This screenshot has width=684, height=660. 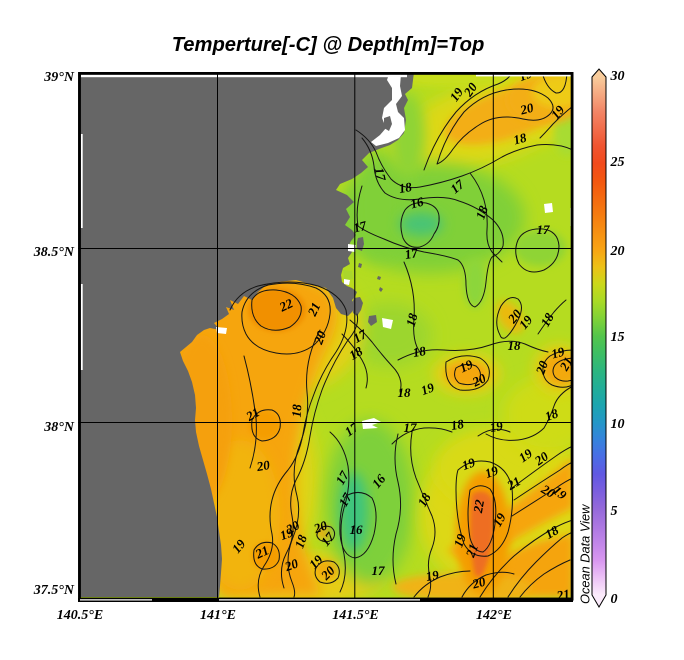 What do you see at coordinates (54, 252) in the screenshot?
I see `svg-text: 38.5°N` at bounding box center [54, 252].